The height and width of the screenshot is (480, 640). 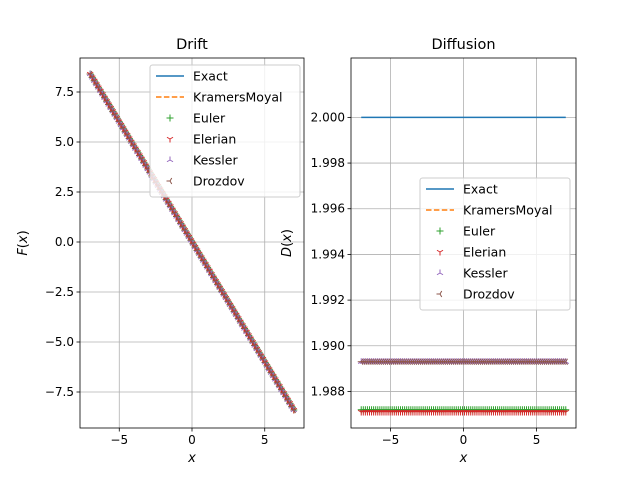 I want to click on y-tick-label: 7.5, so click(x=64, y=92).